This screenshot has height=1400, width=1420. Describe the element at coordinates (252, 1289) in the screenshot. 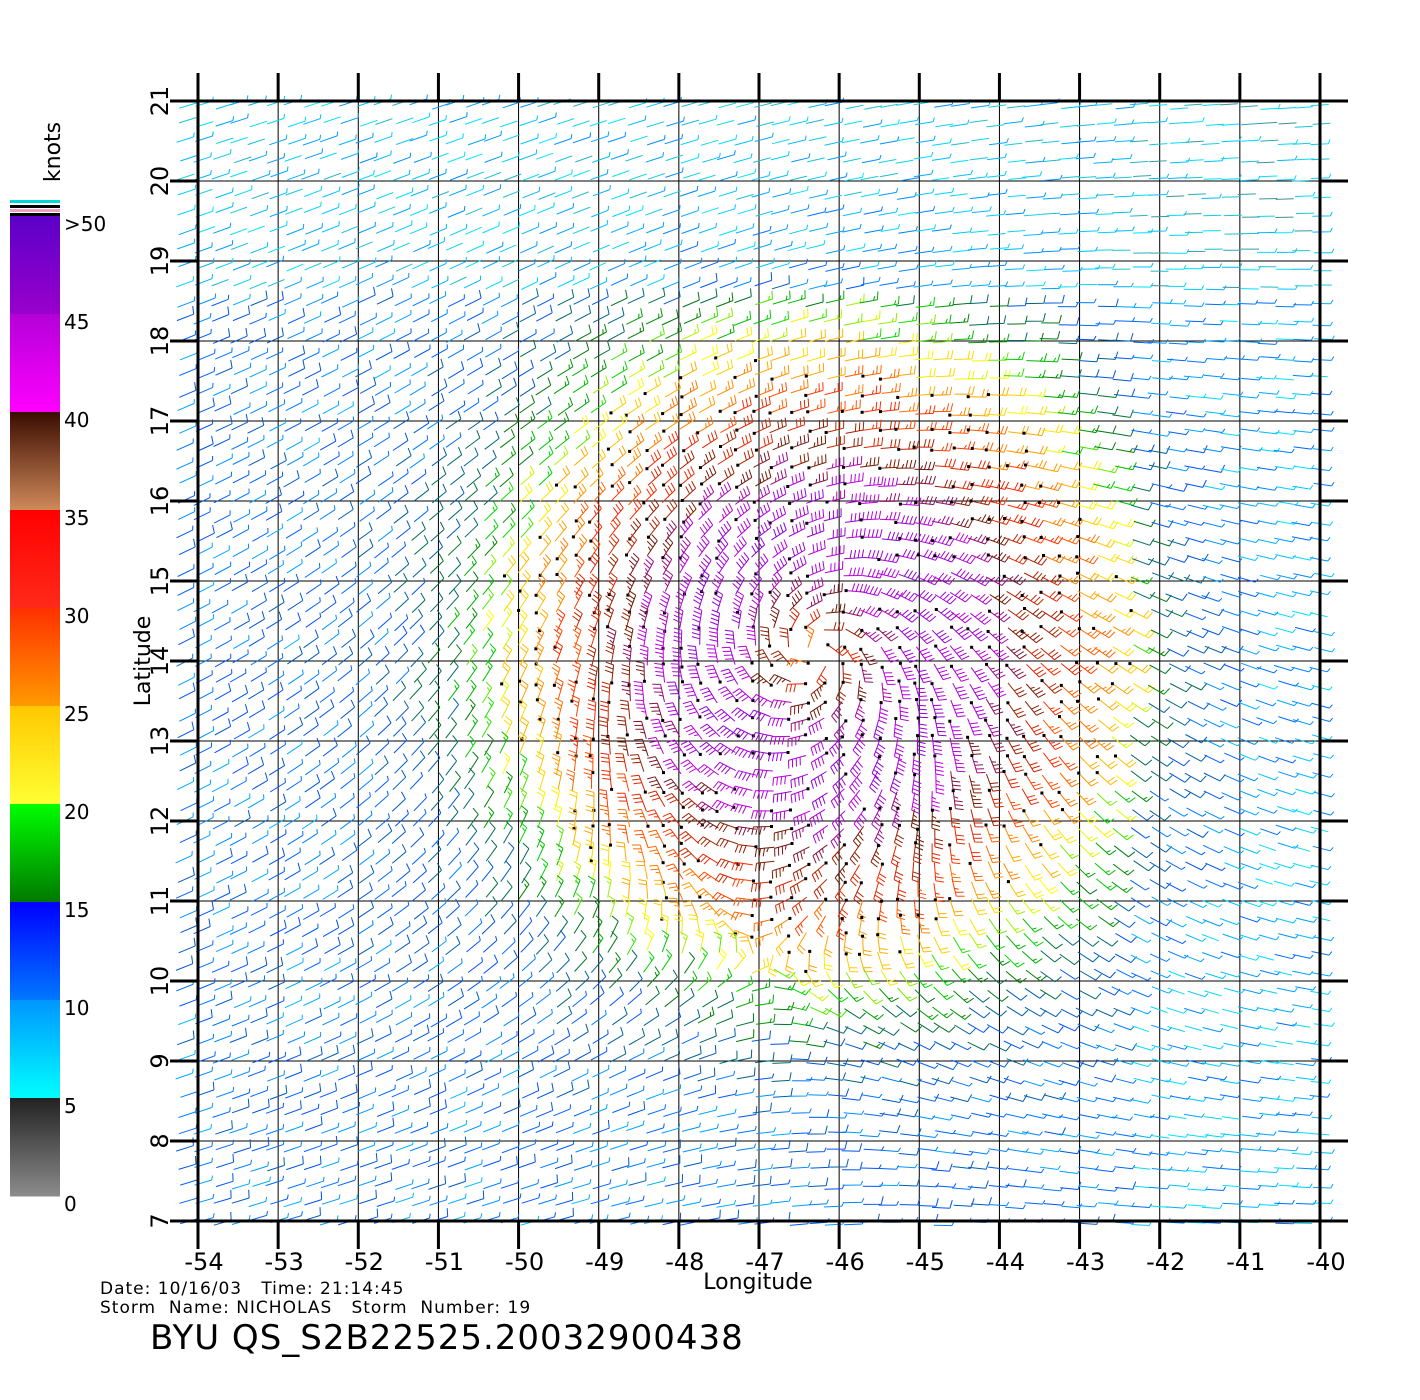

I see `date-time-line: Date: 10/16/03 Time: 21:14:45` at that location.